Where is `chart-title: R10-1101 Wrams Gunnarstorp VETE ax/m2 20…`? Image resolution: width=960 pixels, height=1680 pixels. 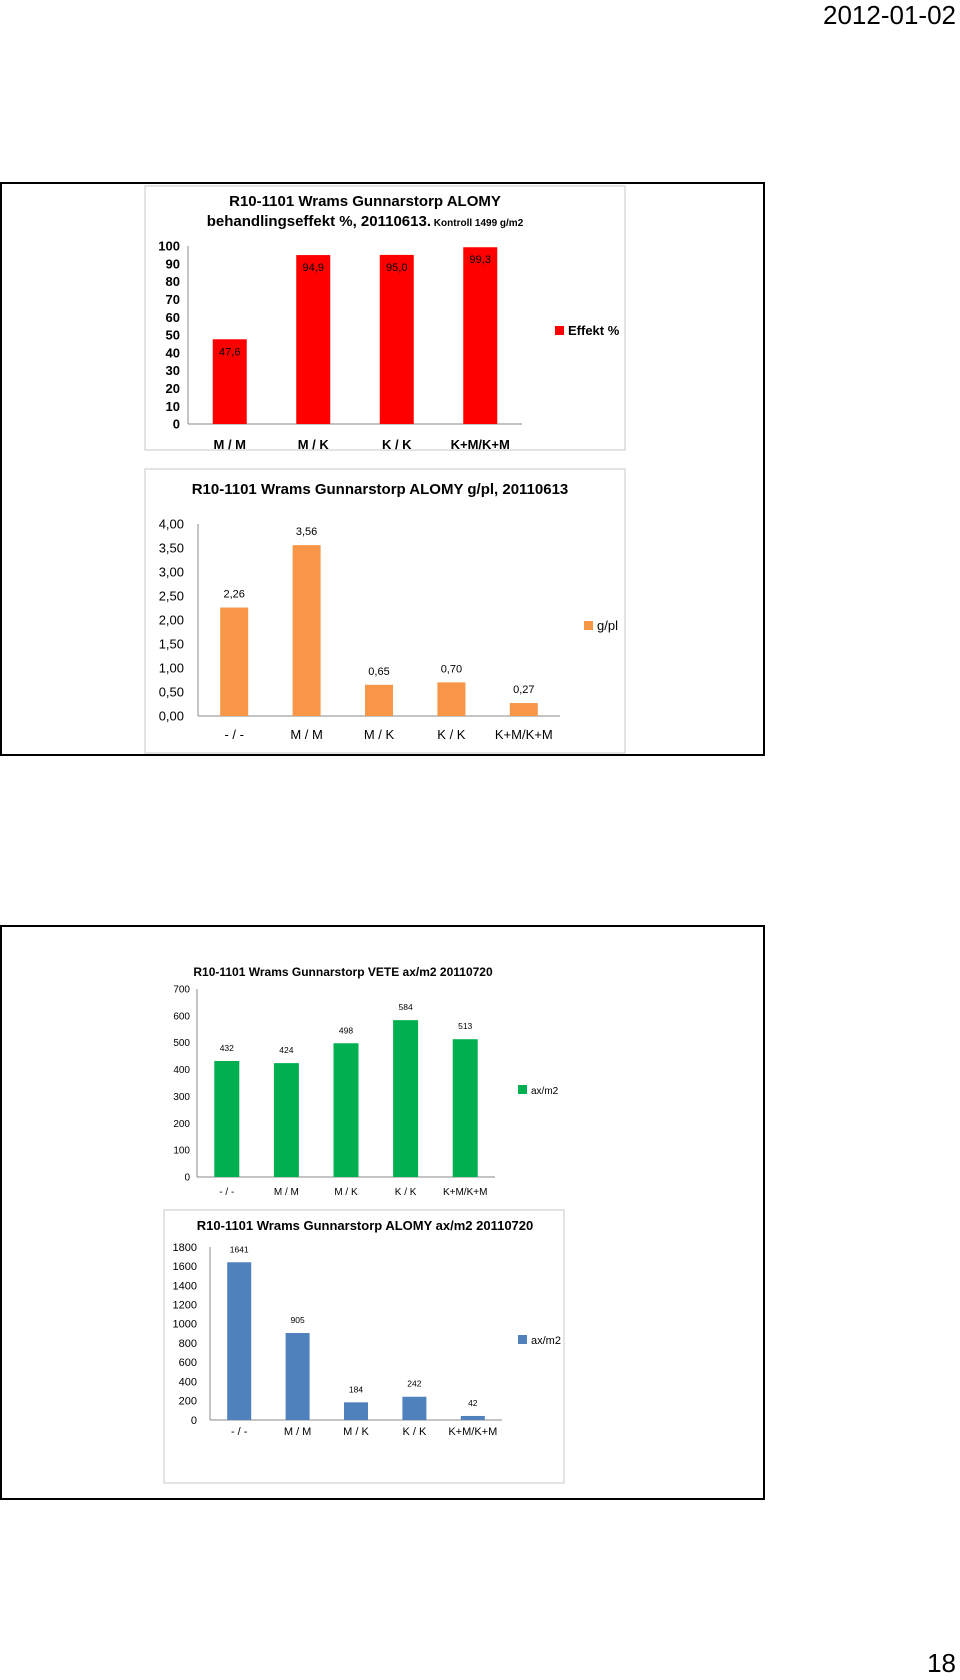 chart-title: R10-1101 Wrams Gunnarstorp VETE ax/m2 20… is located at coordinates (343, 972).